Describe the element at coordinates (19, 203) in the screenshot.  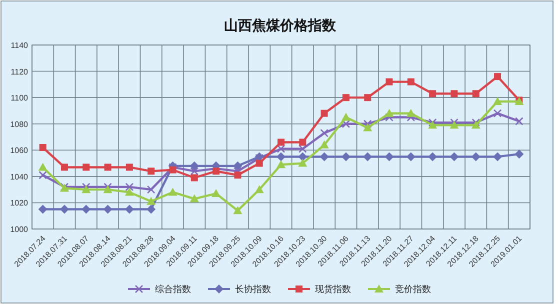
I see `y-tick-label: 1020` at that location.